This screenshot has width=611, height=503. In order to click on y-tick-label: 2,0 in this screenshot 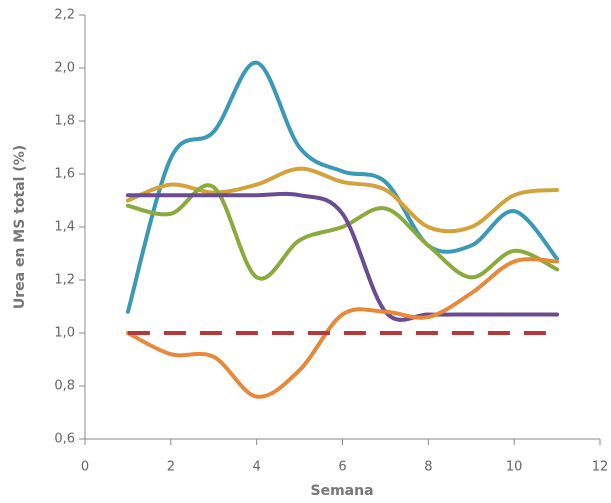, I will do `click(64, 68)`.